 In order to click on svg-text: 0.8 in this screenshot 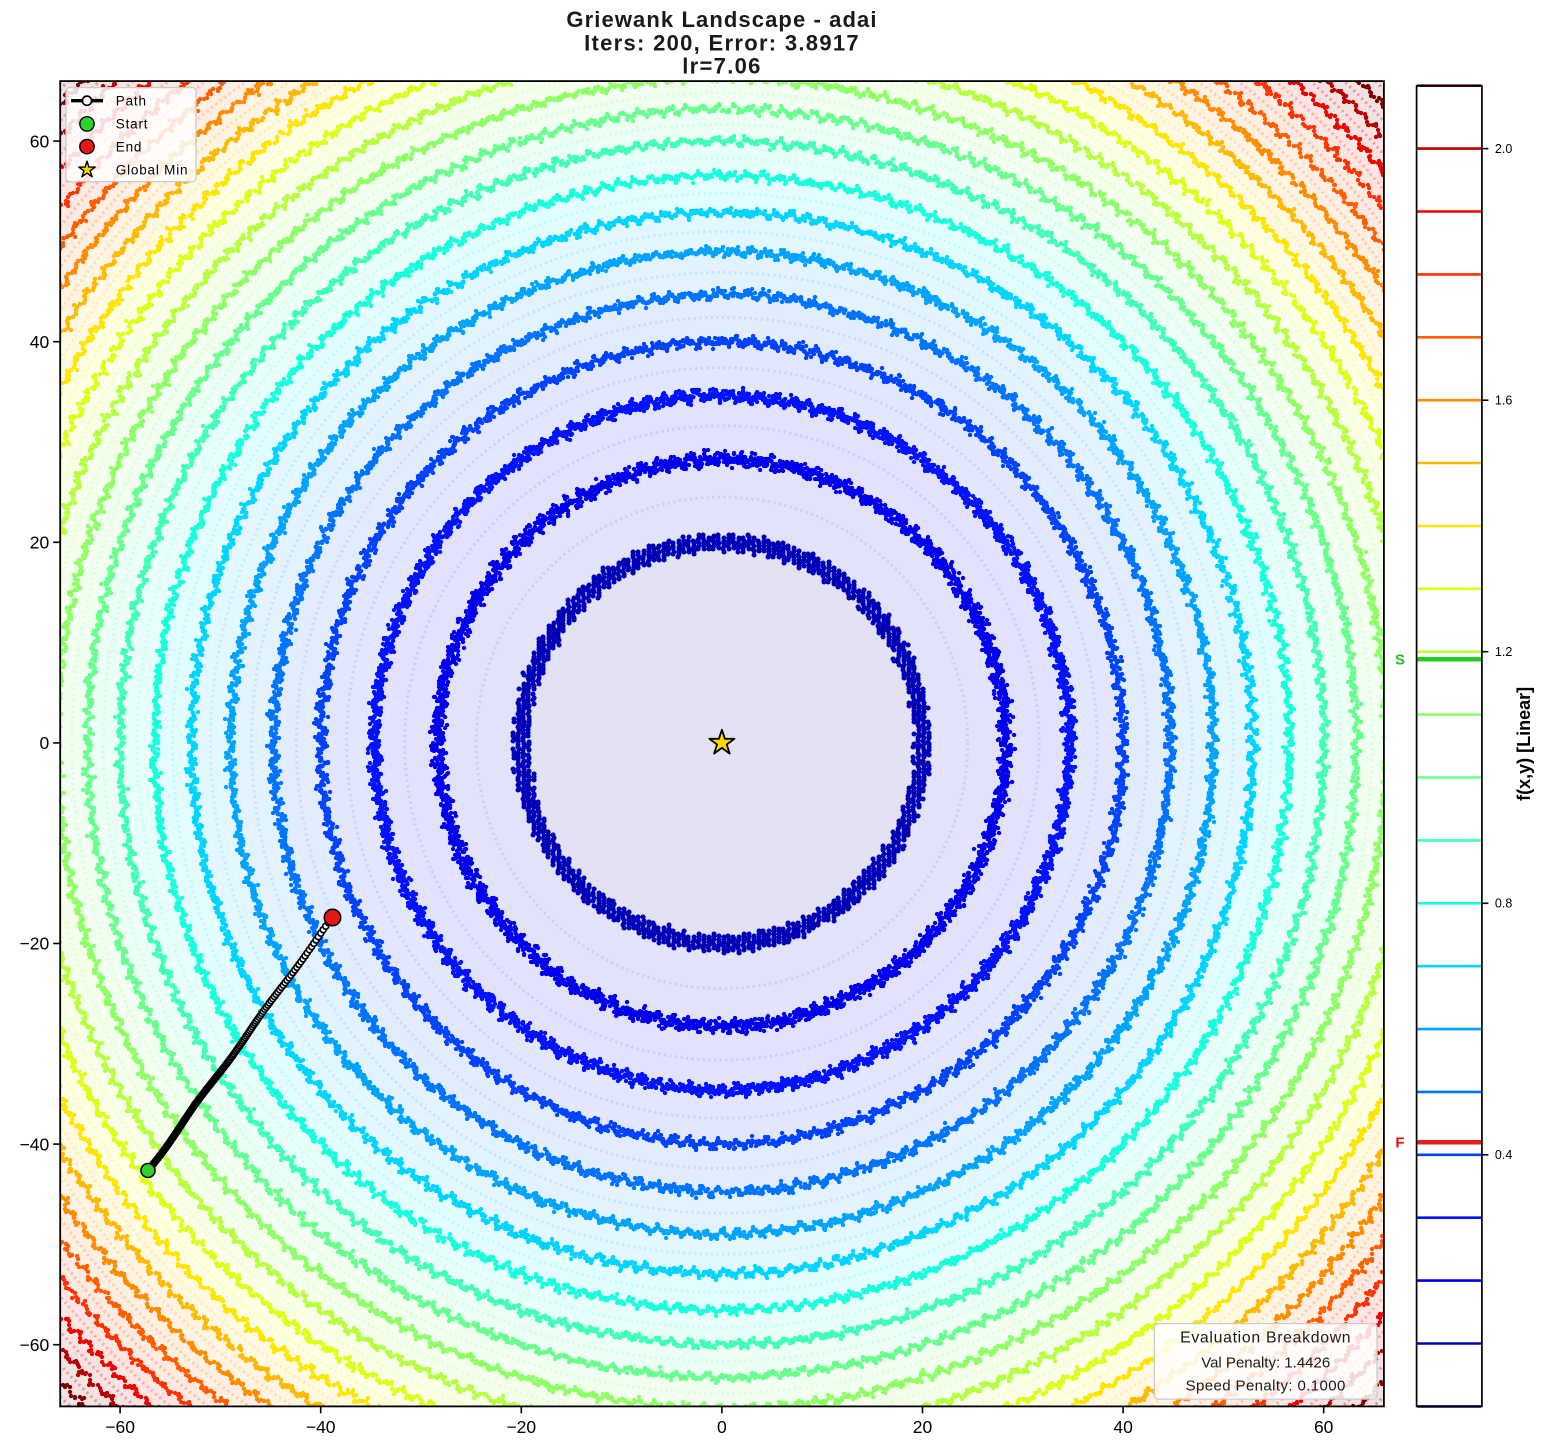, I will do `click(1503, 904)`.